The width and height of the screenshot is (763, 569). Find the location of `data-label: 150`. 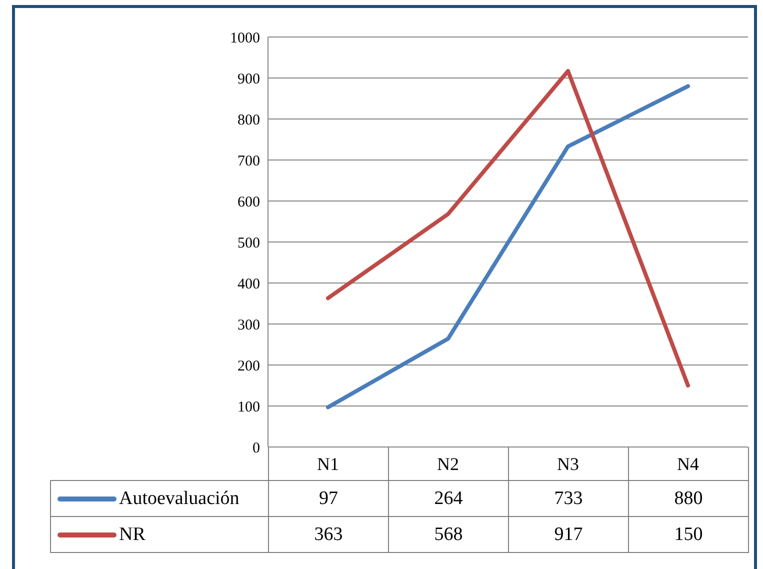

data-label: 150 is located at coordinates (688, 534).